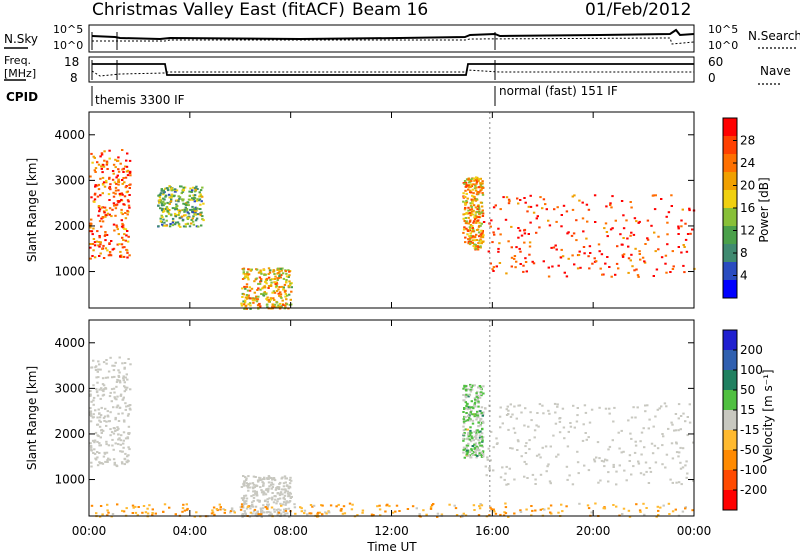  I want to click on colorbar-tick-label: 28, so click(747, 141).